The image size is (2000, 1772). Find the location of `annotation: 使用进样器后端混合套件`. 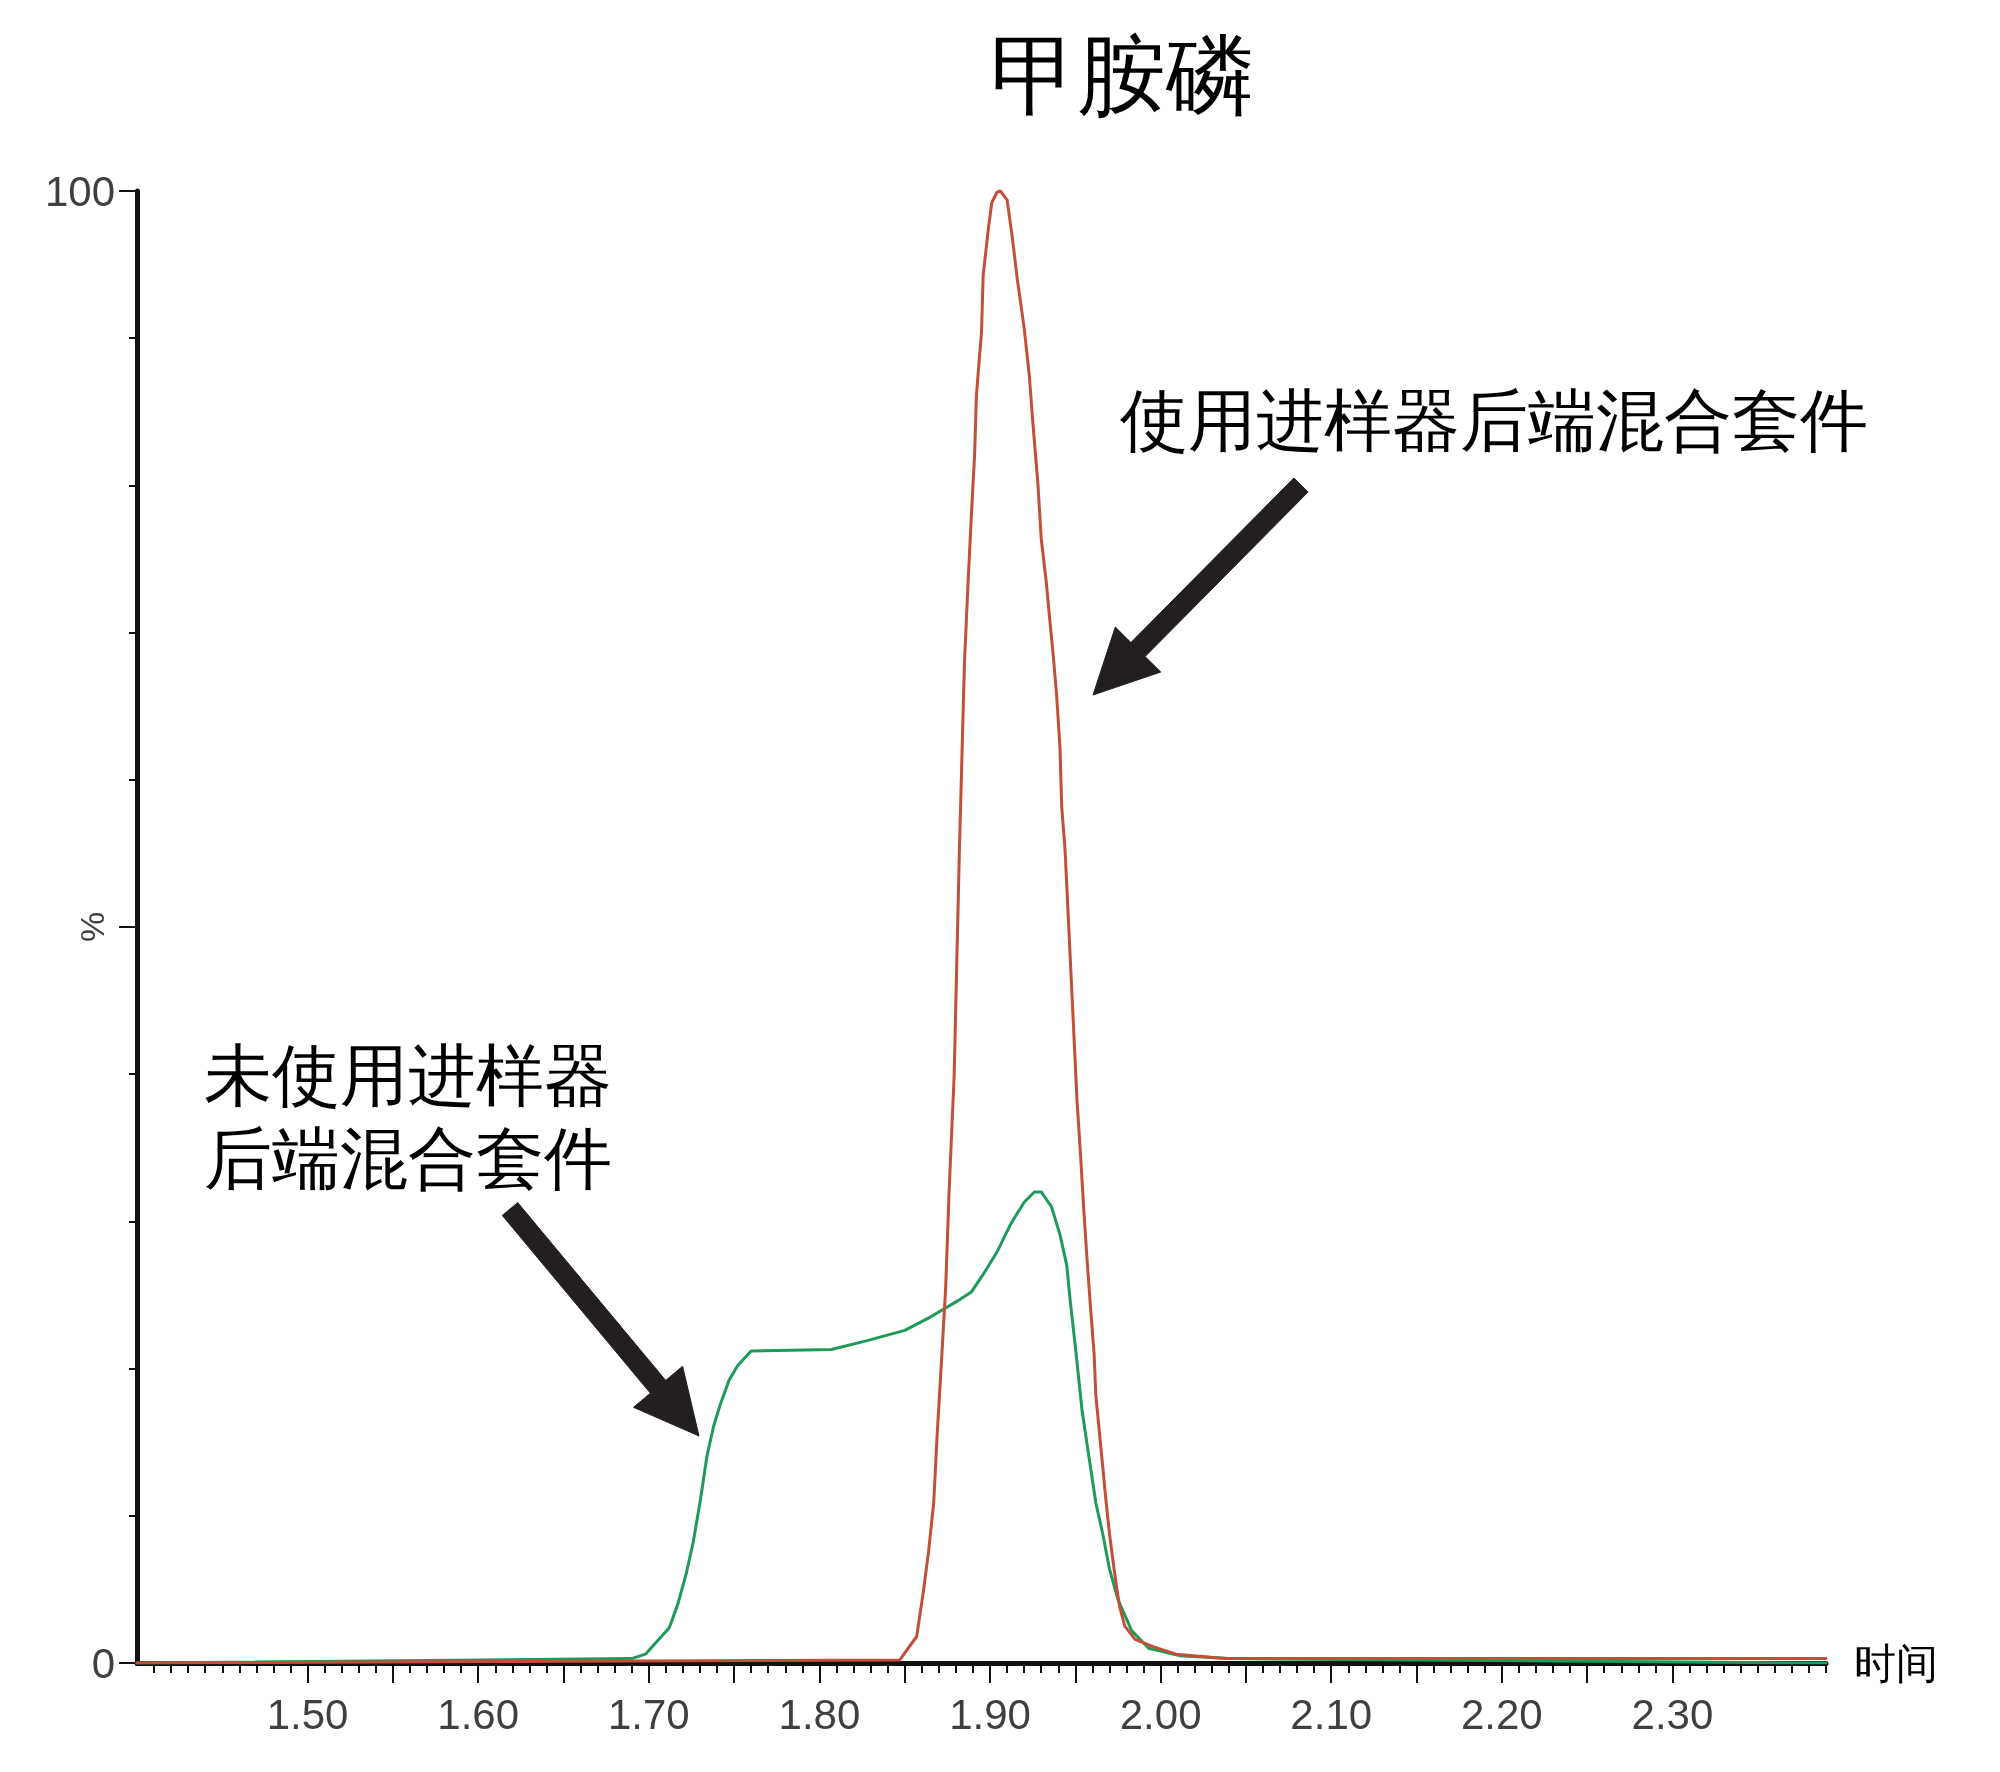

annotation: 使用进样器后端混合套件 is located at coordinates (1494, 420).